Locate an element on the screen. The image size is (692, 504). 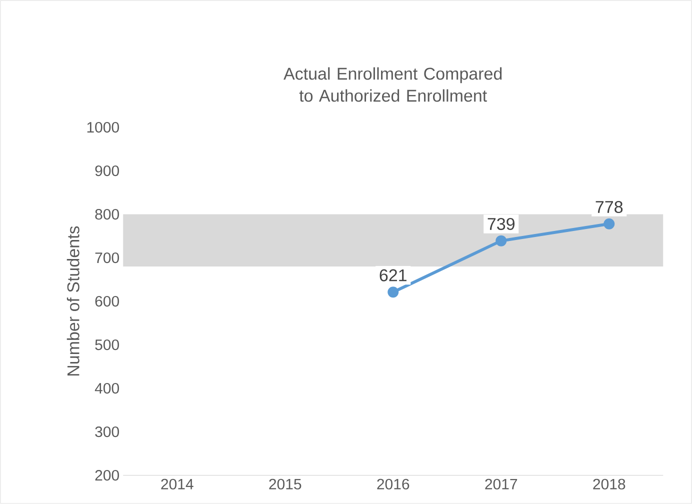
y-tick-label: 300 is located at coordinates (107, 432).